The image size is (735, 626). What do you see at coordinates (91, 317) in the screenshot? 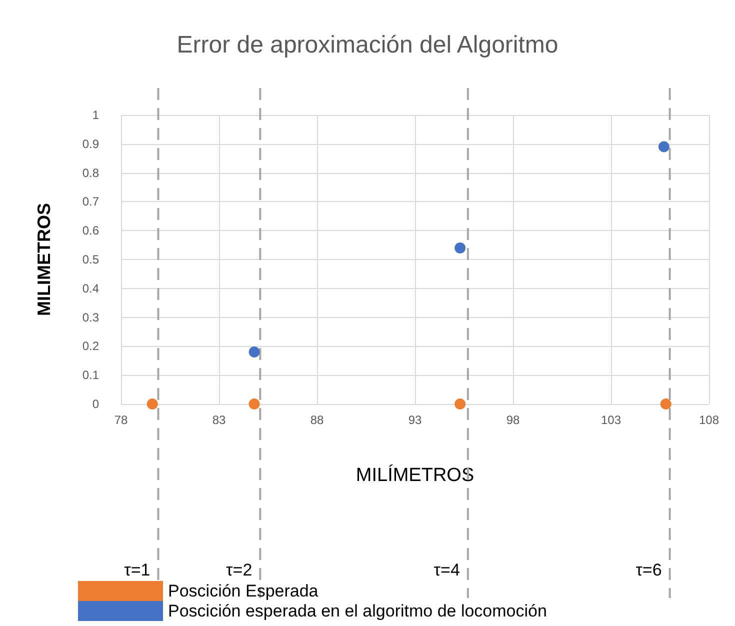
I see `y-tick-label: 0.3` at bounding box center [91, 317].